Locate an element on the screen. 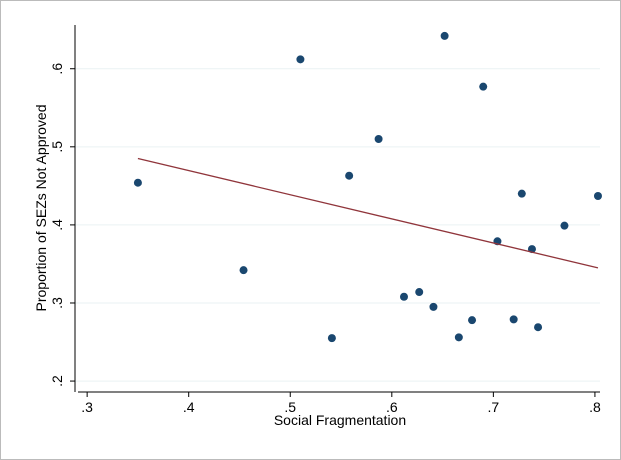 This screenshot has height=460, width=621. x-tick-label: .5 is located at coordinates (290, 407).